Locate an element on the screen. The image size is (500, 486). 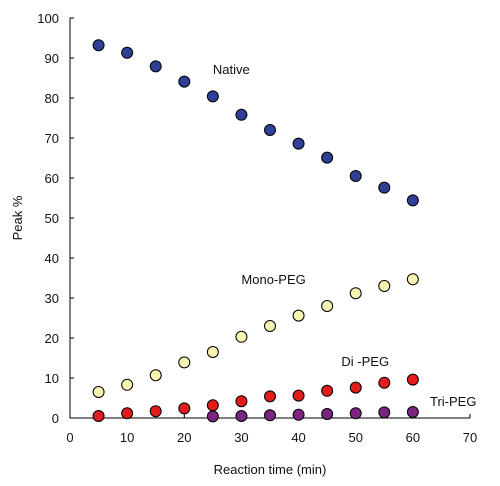
y-tick-label: 50 is located at coordinates (52, 218).